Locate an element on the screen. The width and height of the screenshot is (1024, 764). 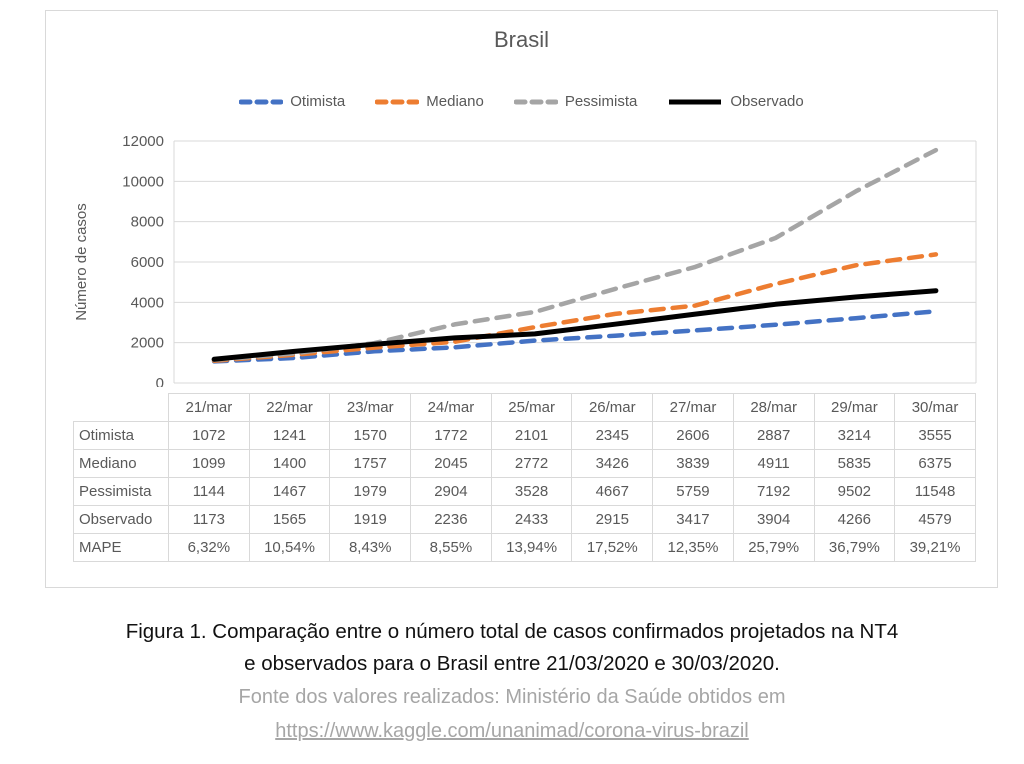
table-cell: 3426 is located at coordinates (612, 463).